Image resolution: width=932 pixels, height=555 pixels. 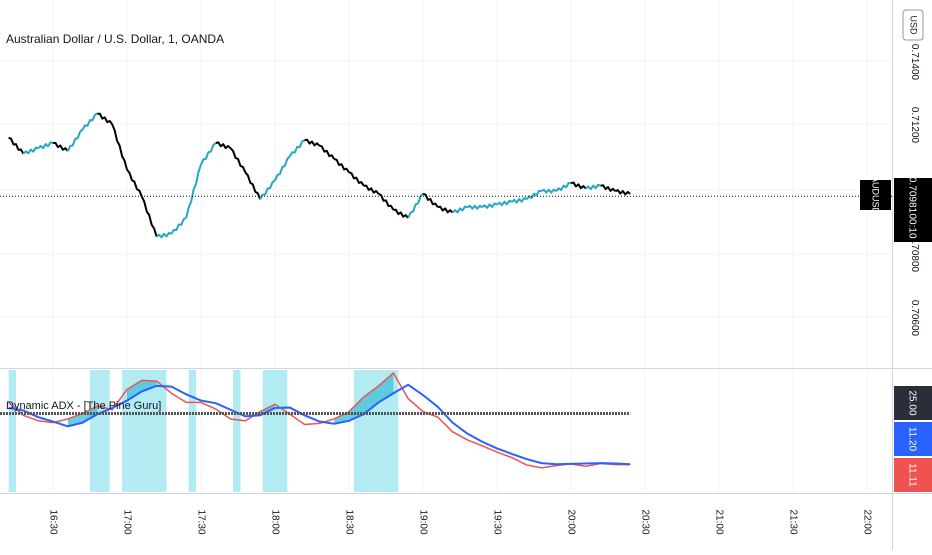 What do you see at coordinates (274, 521) in the screenshot?
I see `time-tick-label: 18:00` at bounding box center [274, 521].